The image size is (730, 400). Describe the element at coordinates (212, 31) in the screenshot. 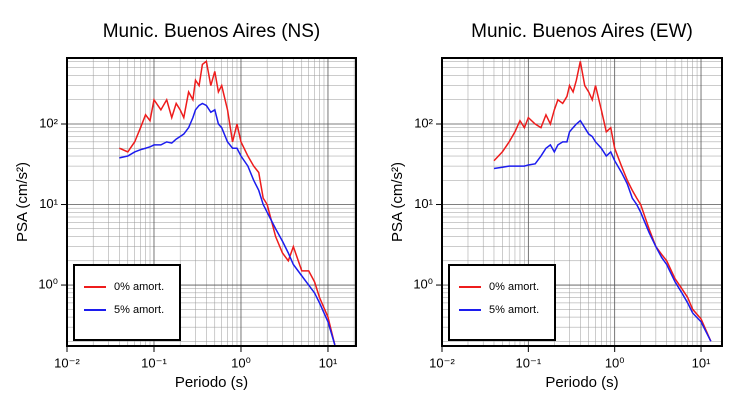

I see `chart-title: Munic. Buenos Aires (NS)` at that location.